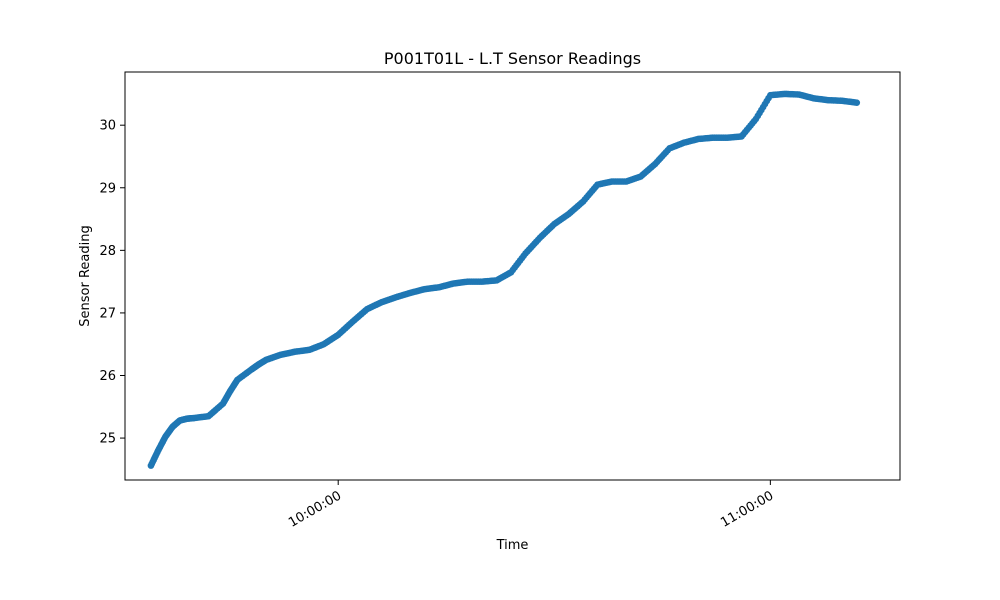 The image size is (1000, 600). I want to click on y-tick-label: 26, so click(107, 376).